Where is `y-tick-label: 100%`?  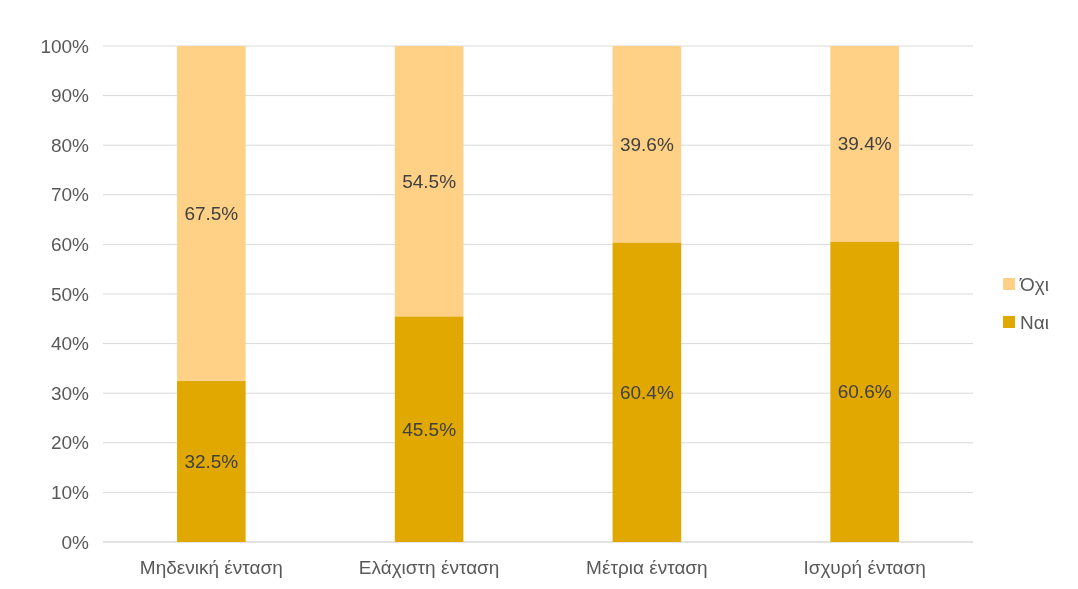
y-tick-label: 100% is located at coordinates (65, 46).